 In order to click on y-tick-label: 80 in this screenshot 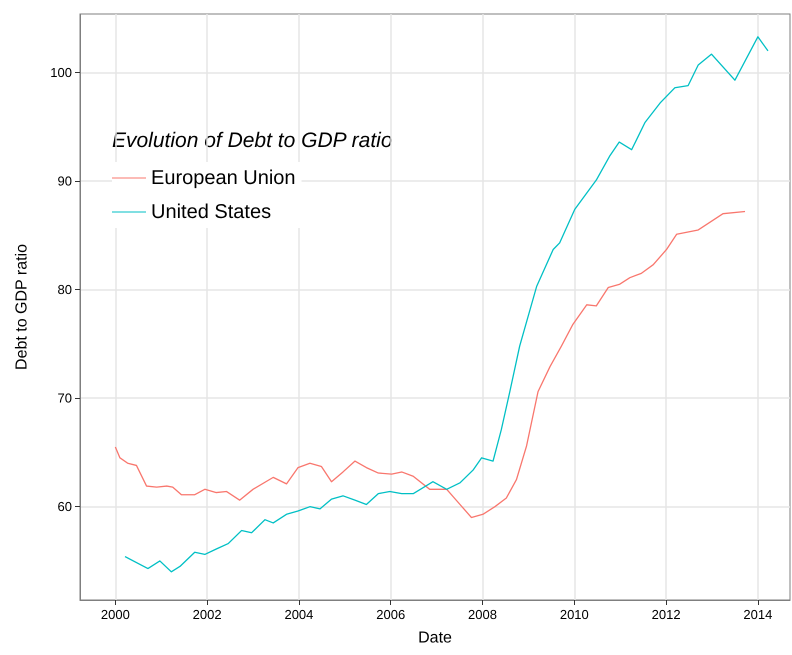, I will do `click(65, 290)`.